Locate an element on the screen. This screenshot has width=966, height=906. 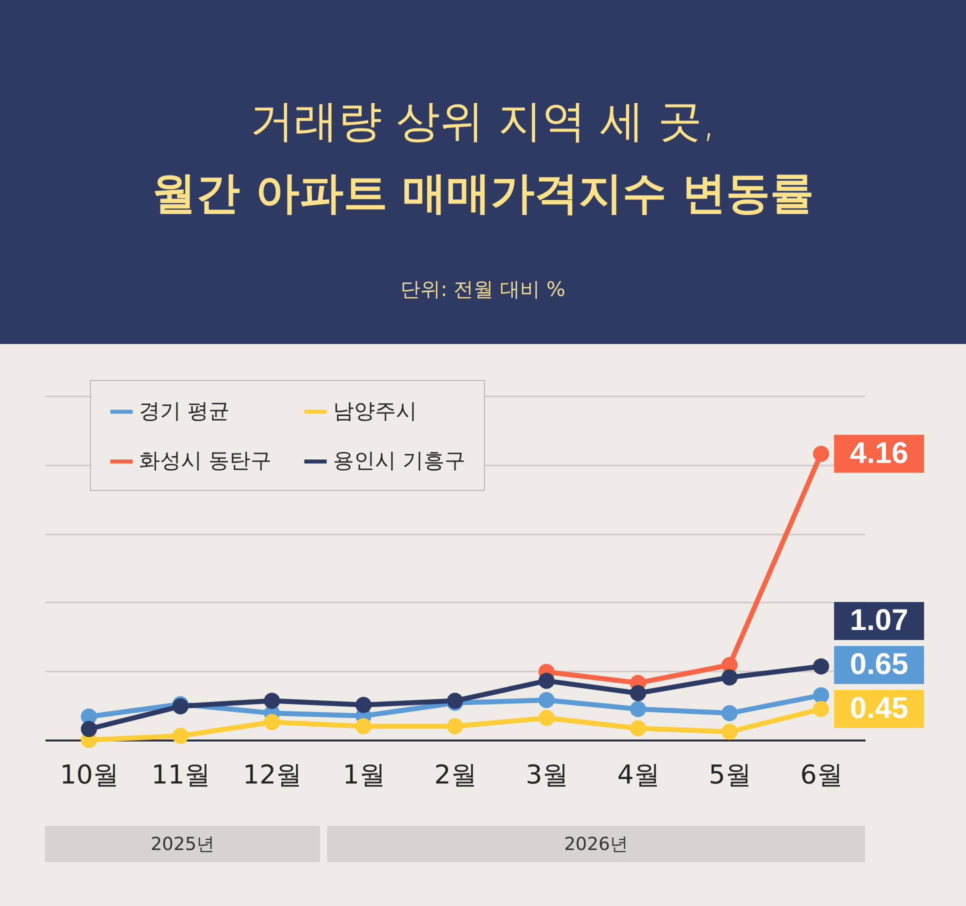
chart-subtitle: 단위: 전월 대비 % is located at coordinates (483, 289).